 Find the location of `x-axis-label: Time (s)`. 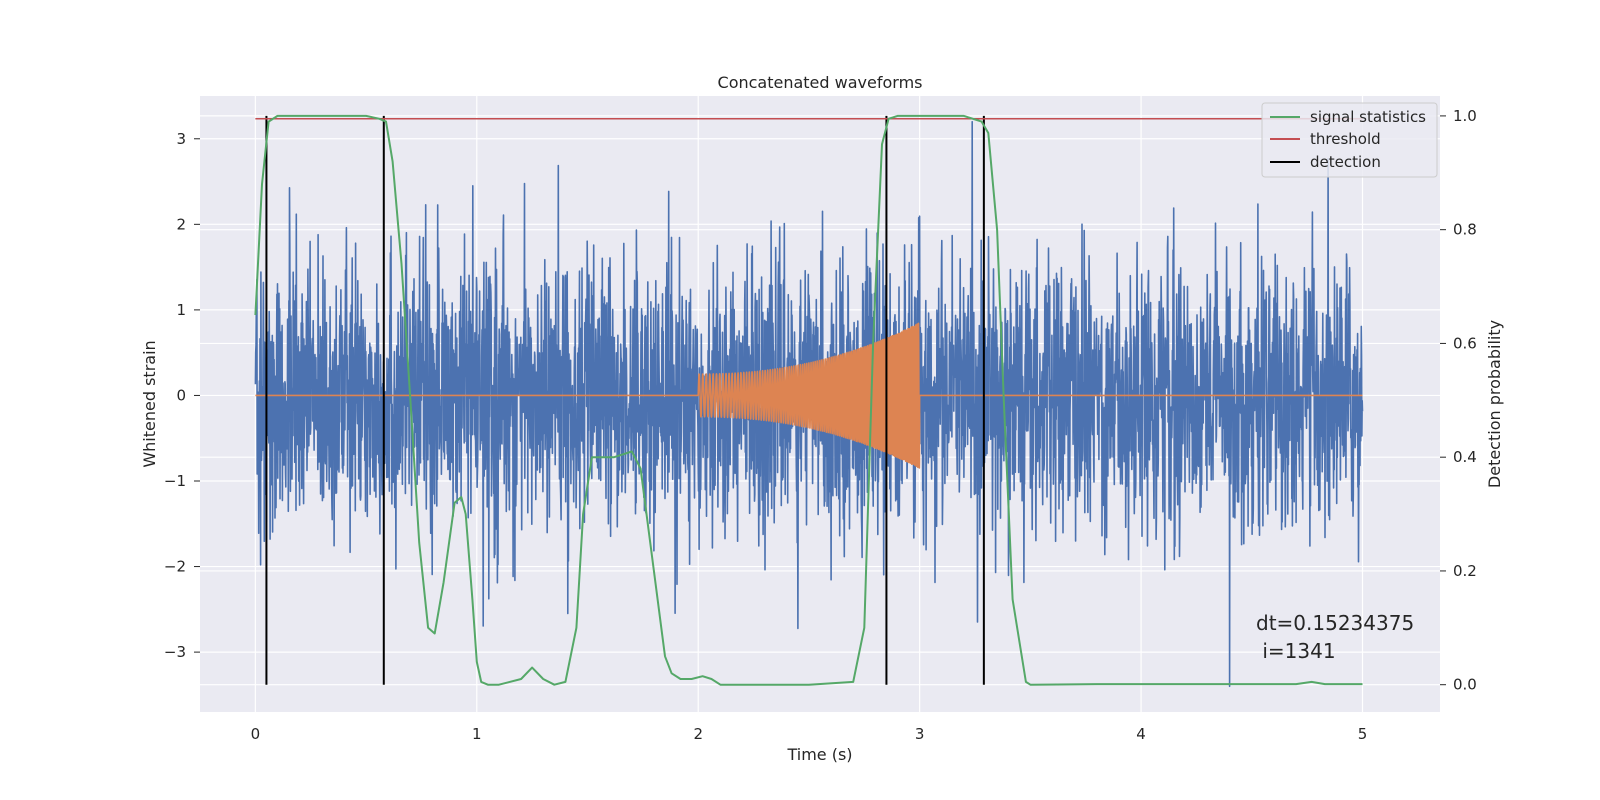

x-axis-label: Time (s) is located at coordinates (819, 754).